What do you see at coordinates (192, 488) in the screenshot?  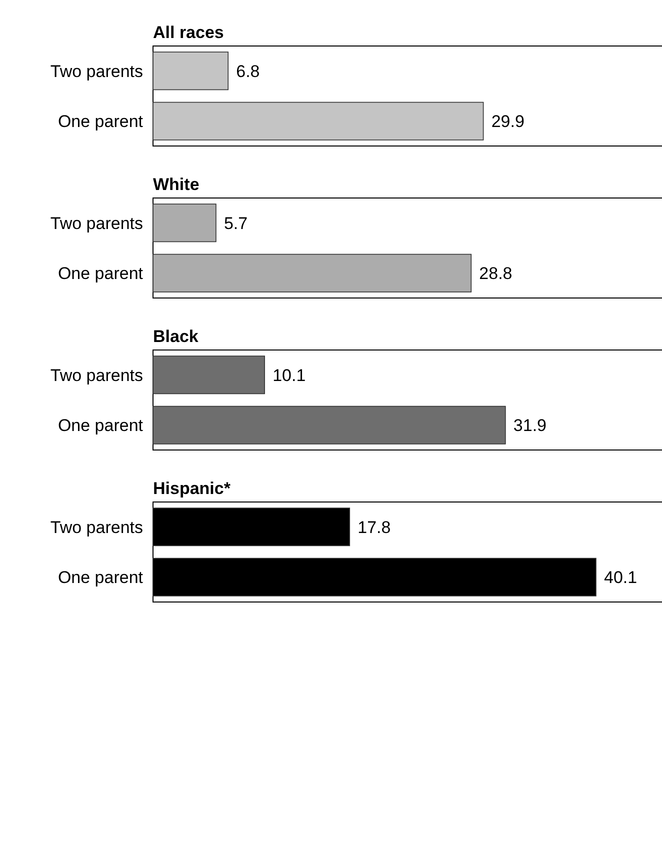 I see `chart-title: Hispanic*` at bounding box center [192, 488].